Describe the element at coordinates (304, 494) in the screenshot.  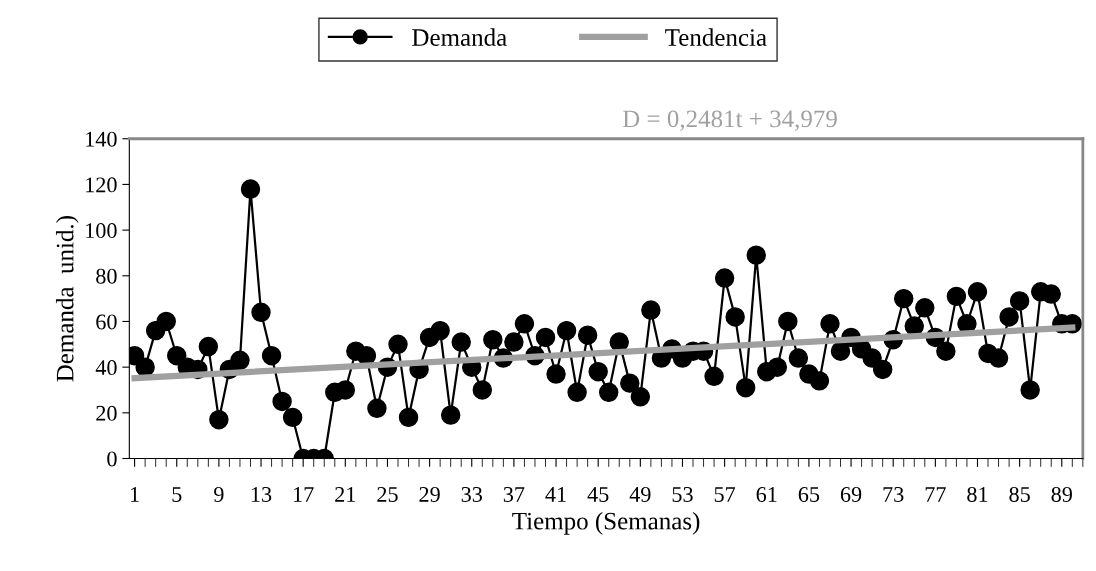
I see `x-tick-label: 17` at that location.